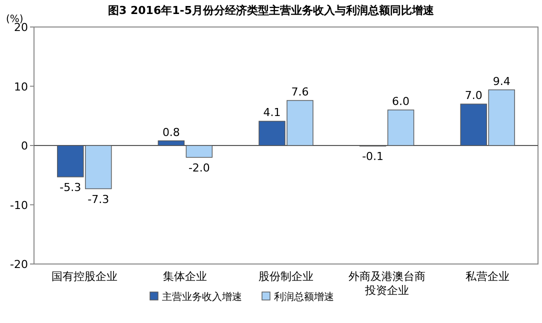  What do you see at coordinates (501, 81) in the screenshot?
I see `data-label: 9.4` at bounding box center [501, 81].